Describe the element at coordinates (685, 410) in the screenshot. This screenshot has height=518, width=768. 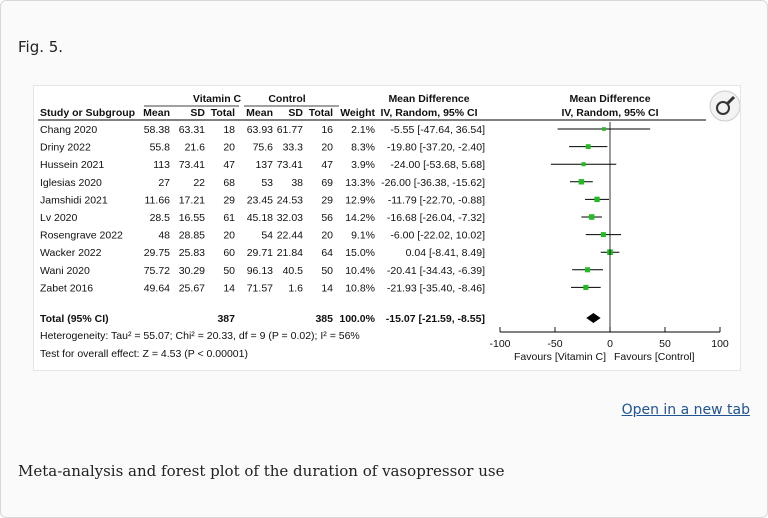
I see `open-in-new-tab-link: Open in a new tab` at that location.